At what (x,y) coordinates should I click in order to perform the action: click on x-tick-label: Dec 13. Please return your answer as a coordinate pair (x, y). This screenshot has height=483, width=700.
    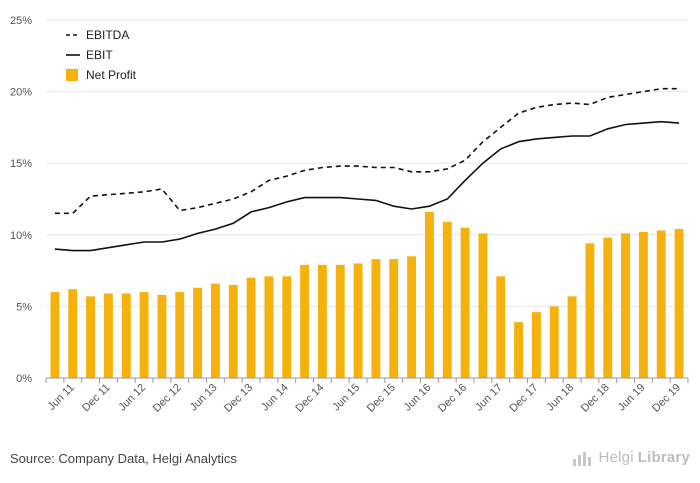
    Looking at the image, I should click on (238, 398).